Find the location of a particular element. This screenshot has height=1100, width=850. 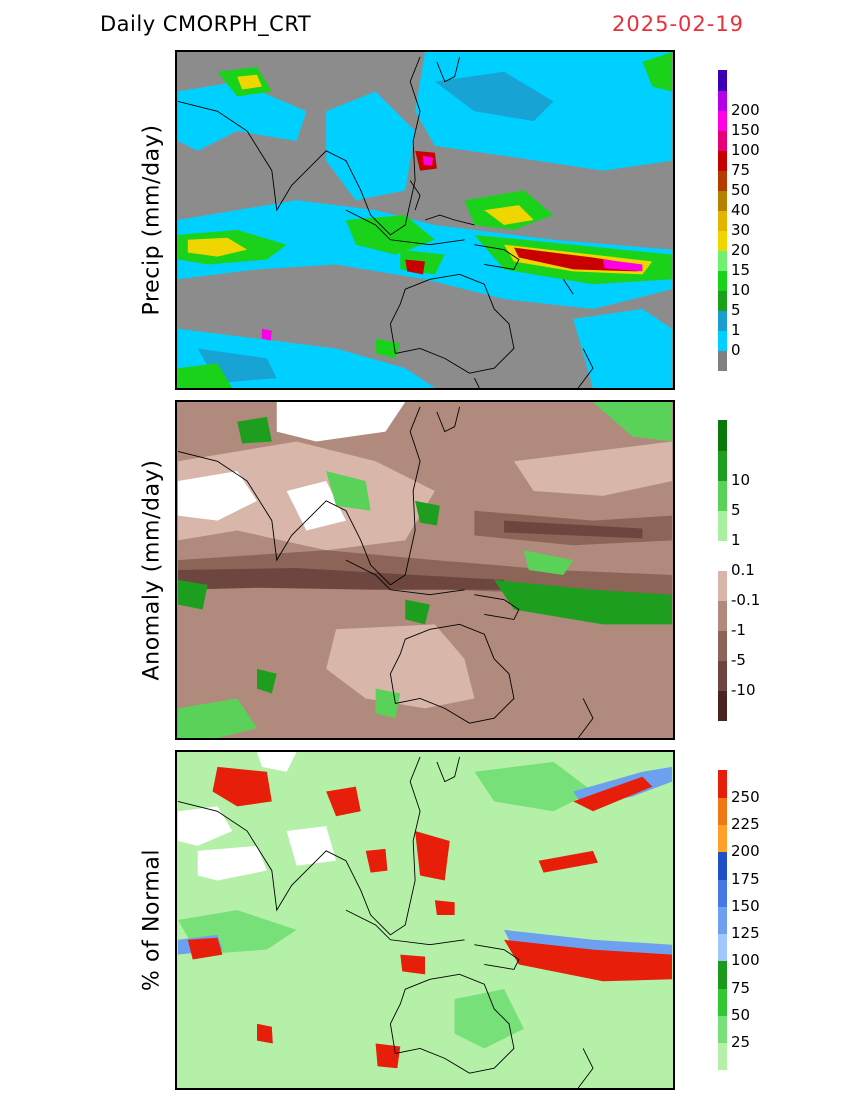

anomaly-axis-label: Anomaly (mm/day) is located at coordinates (152, 570).